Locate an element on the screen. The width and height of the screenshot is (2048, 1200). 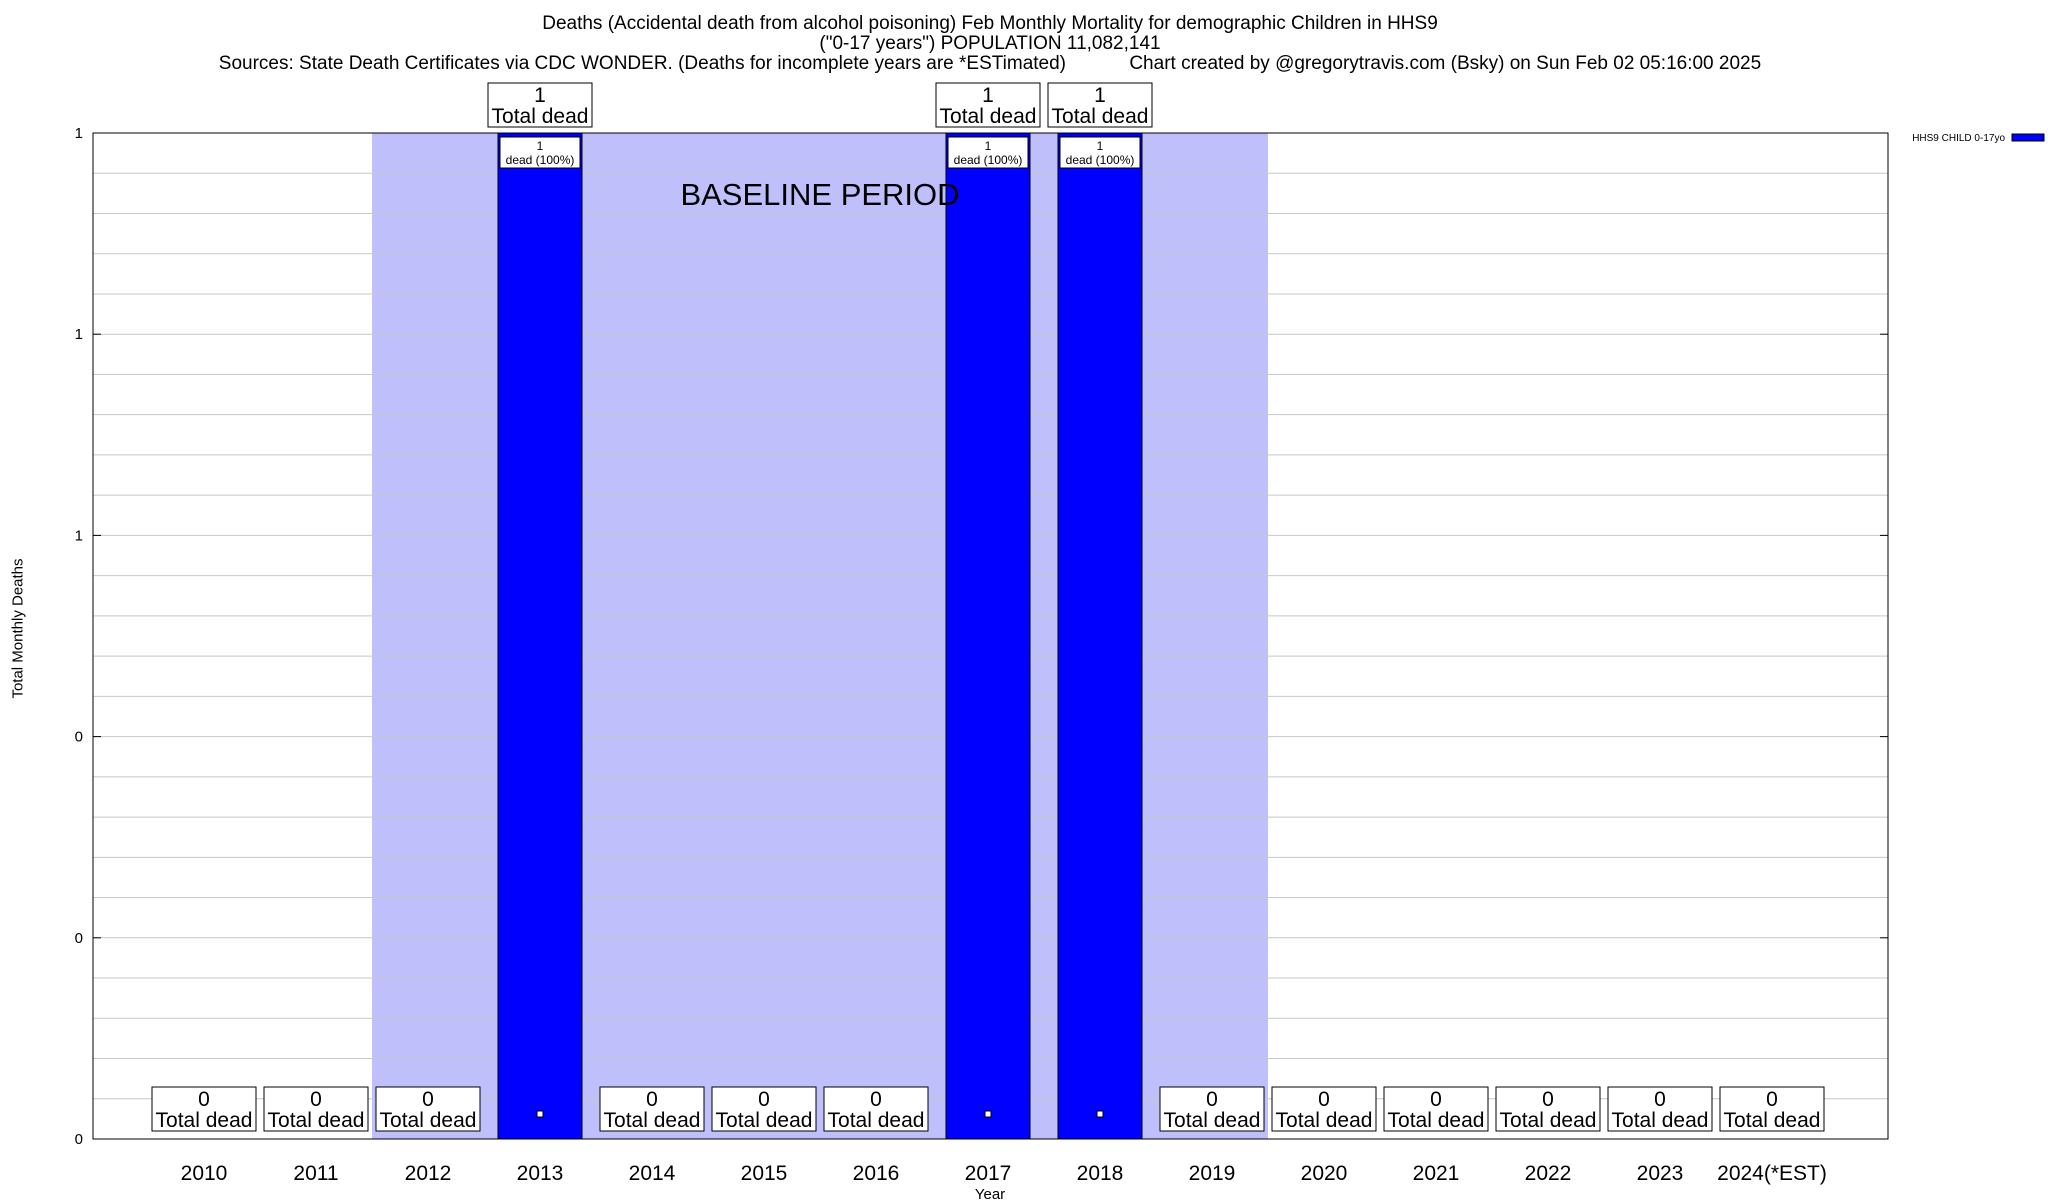
x-tick-label: 2024(*EST) is located at coordinates (1772, 1173).